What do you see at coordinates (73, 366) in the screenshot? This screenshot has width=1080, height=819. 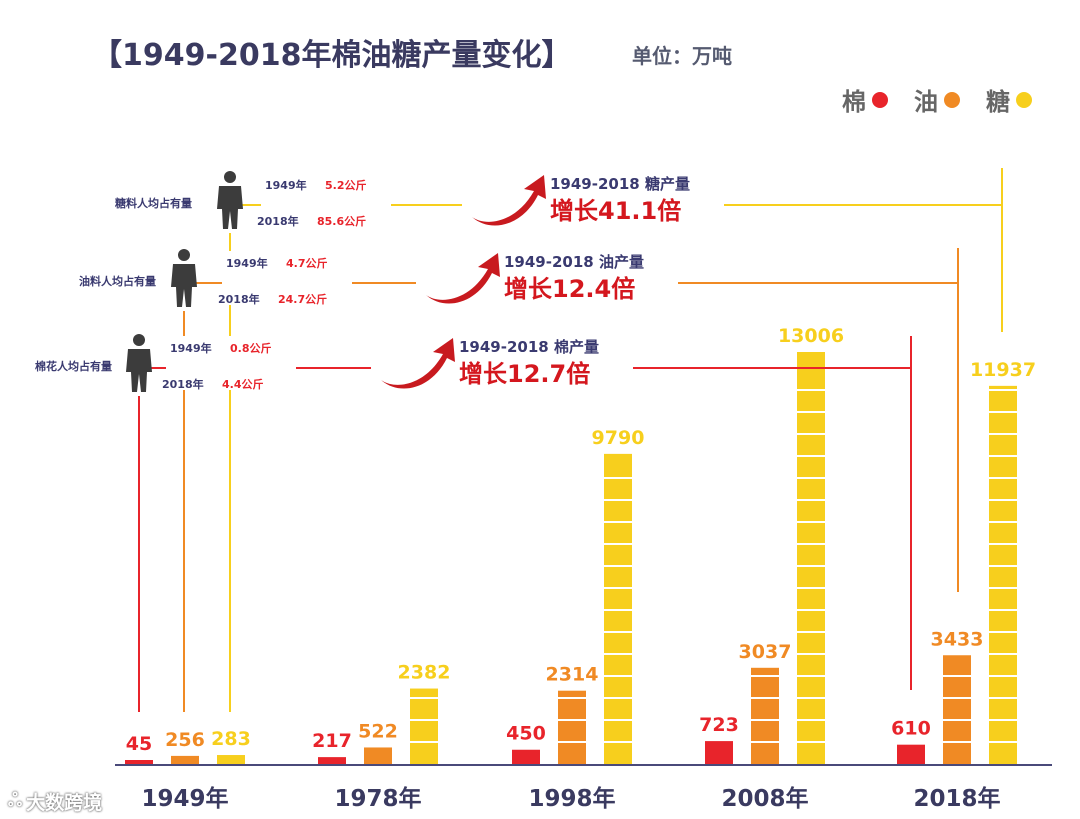 I see `per-capita-label: 棉花人均占有量` at bounding box center [73, 366].